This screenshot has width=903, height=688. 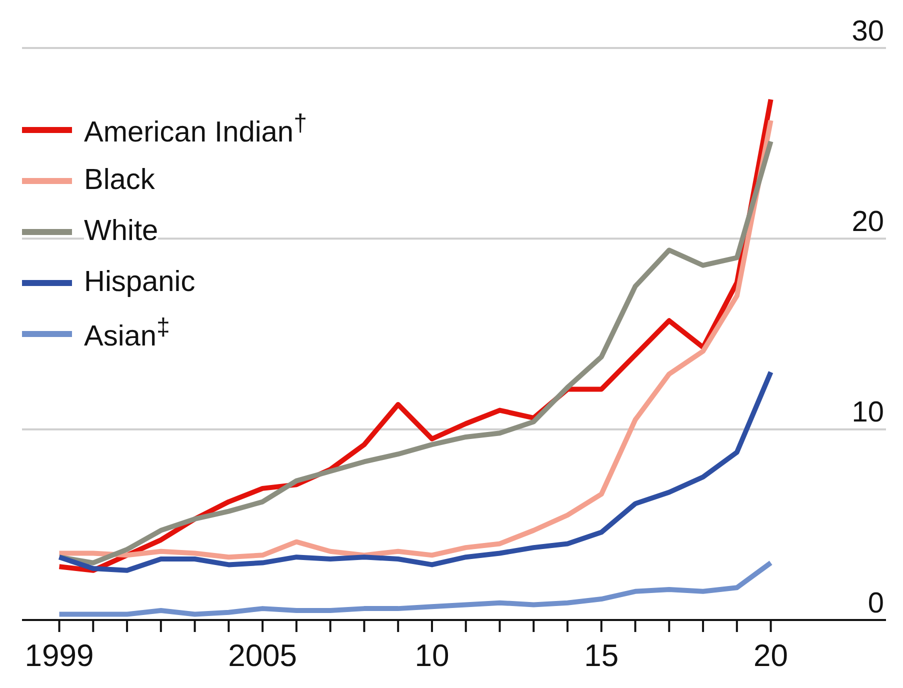 What do you see at coordinates (601, 656) in the screenshot?
I see `x-tick-label: 15` at bounding box center [601, 656].